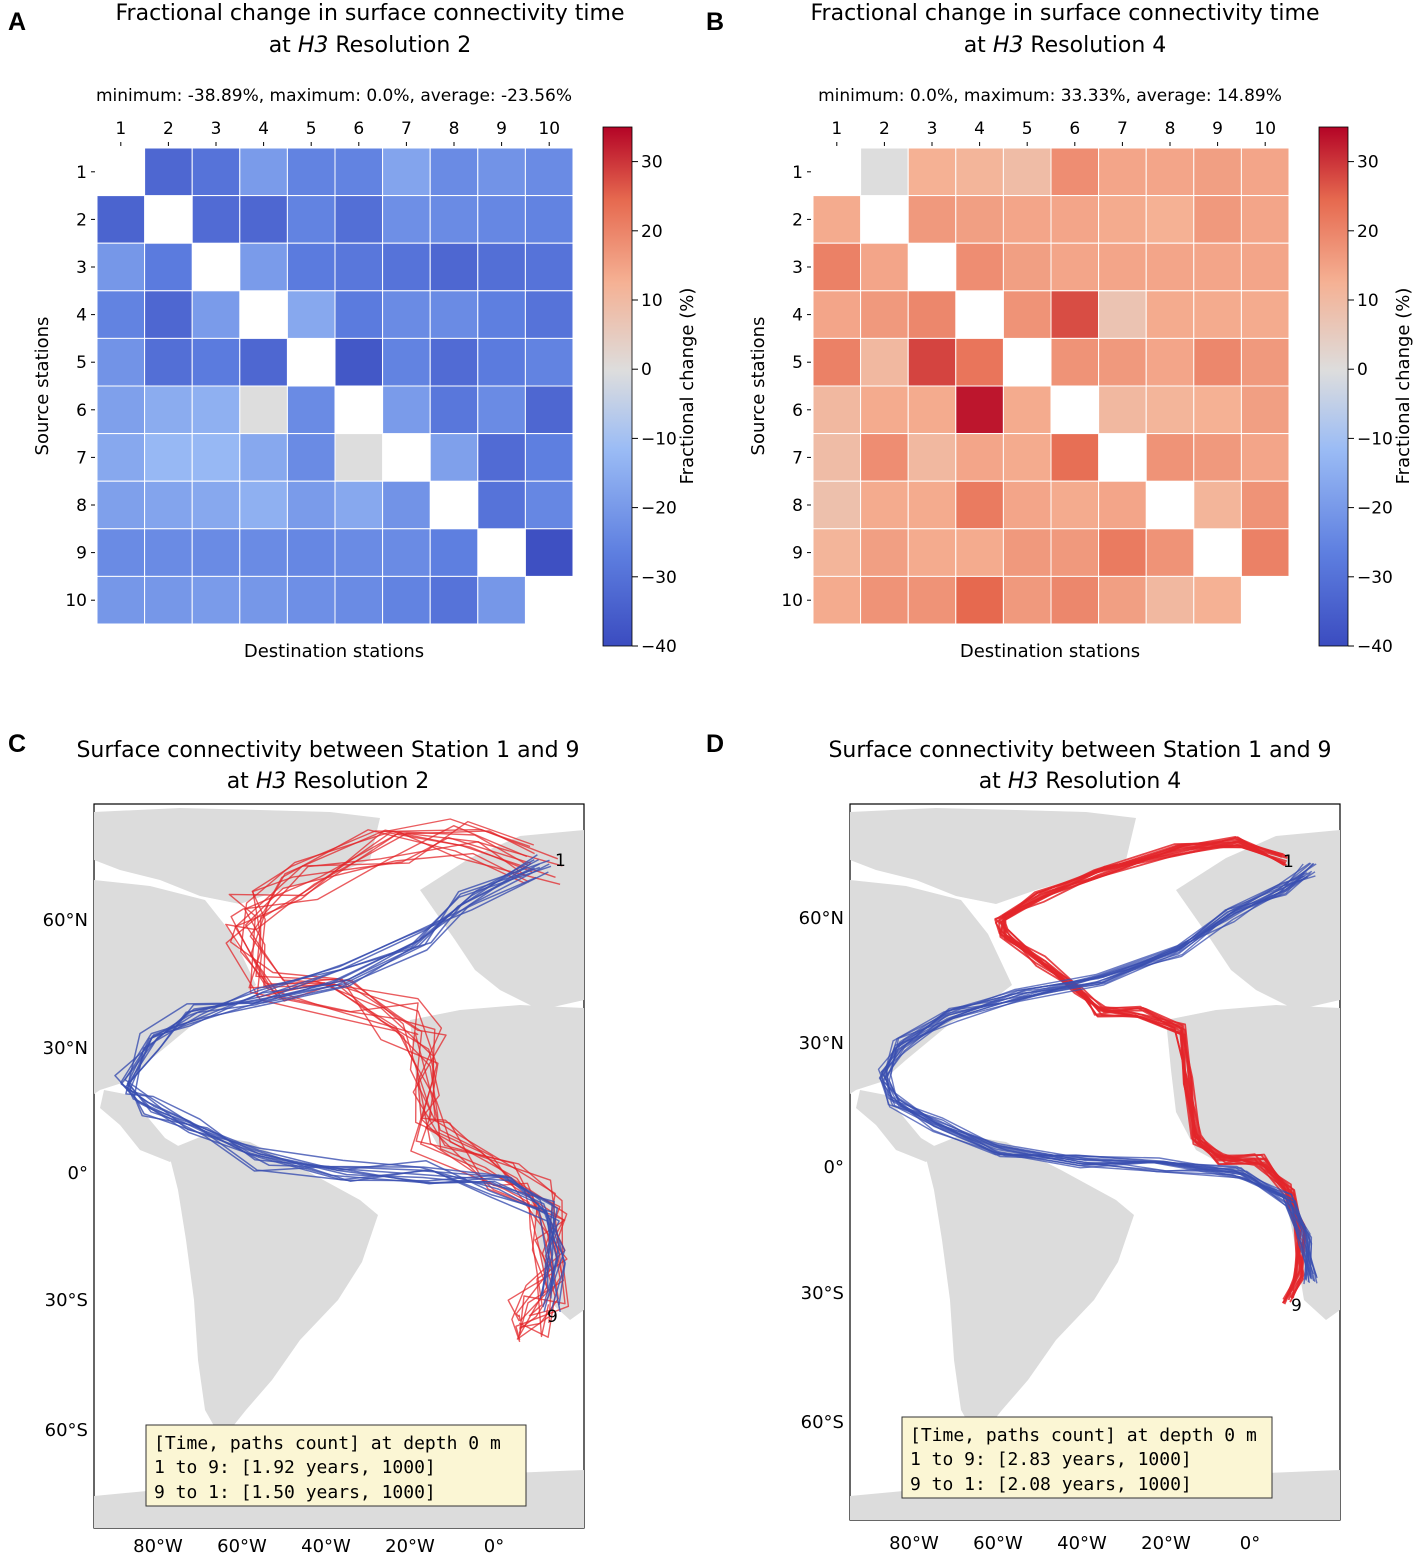 This screenshot has width=1414, height=1558. Describe the element at coordinates (81, 220) in the screenshot. I see `y-tick-2: 2` at that location.